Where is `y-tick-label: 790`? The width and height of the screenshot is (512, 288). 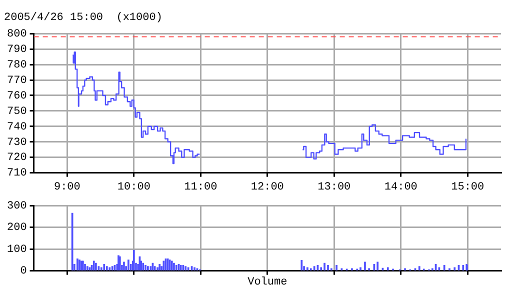 y-tick-label: 790 is located at coordinates (16, 50).